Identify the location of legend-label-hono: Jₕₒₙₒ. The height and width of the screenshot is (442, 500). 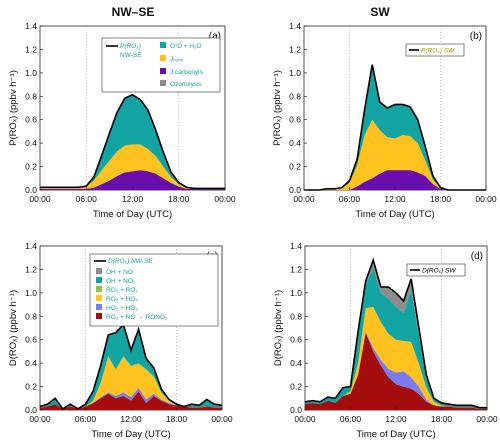
(177, 59).